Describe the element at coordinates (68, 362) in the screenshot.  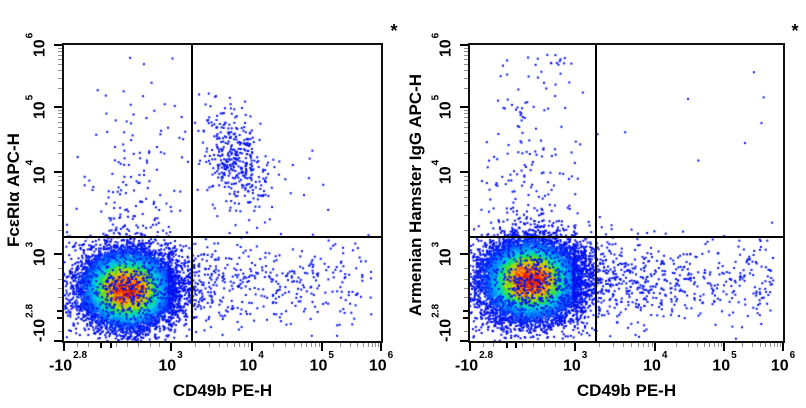
I see `x-tick-label: -102.8` at that location.